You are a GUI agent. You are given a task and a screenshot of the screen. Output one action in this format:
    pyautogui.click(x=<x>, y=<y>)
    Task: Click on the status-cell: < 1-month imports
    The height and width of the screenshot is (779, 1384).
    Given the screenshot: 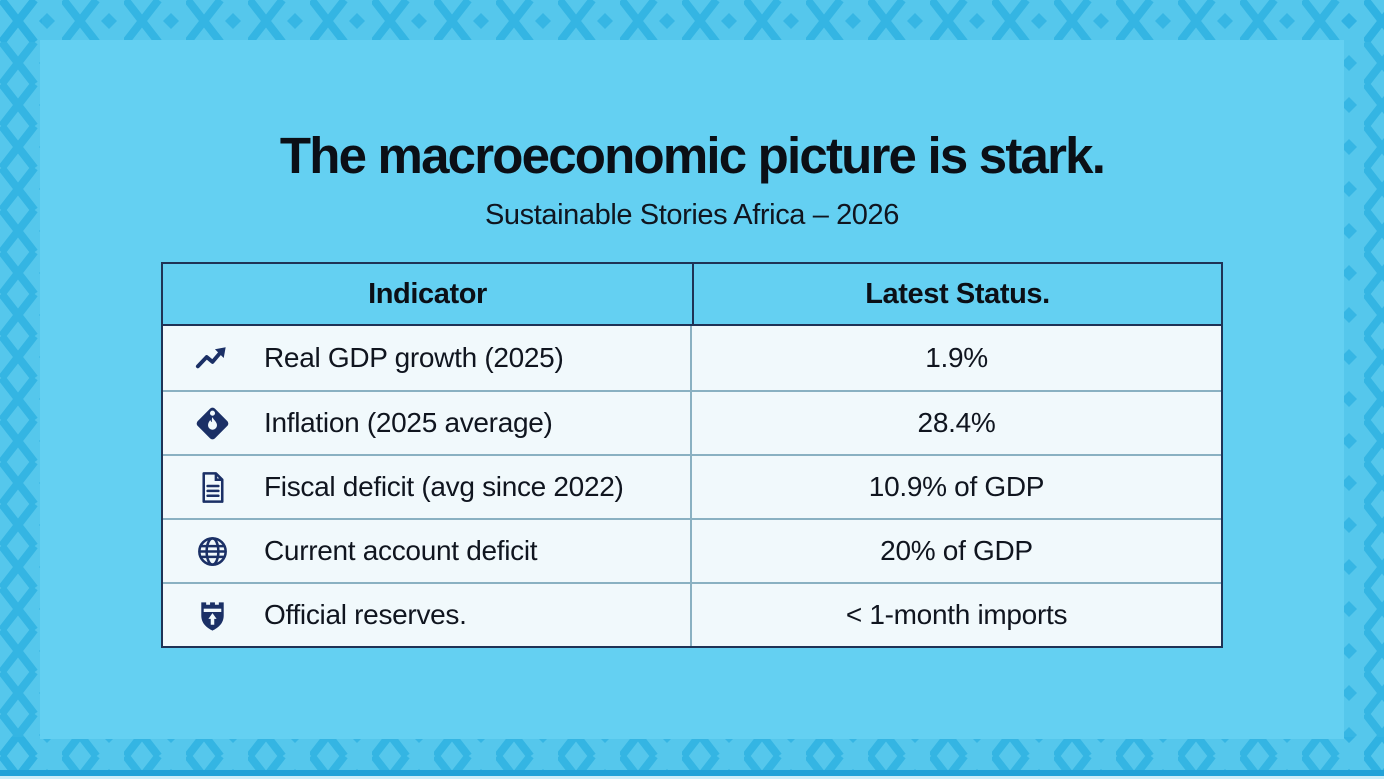 What is the action you would take?
    pyautogui.click(x=956, y=614)
    